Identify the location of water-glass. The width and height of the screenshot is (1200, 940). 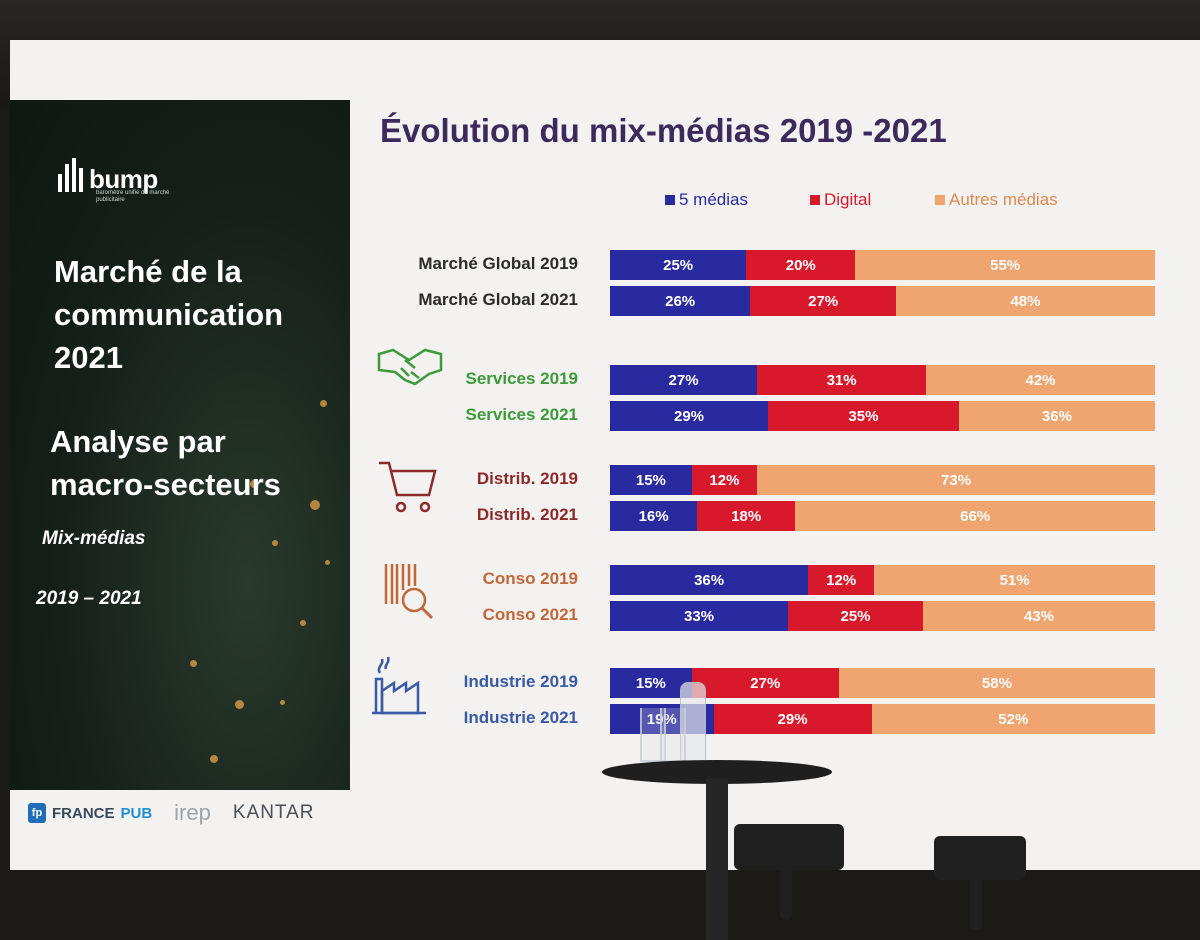
(673, 735).